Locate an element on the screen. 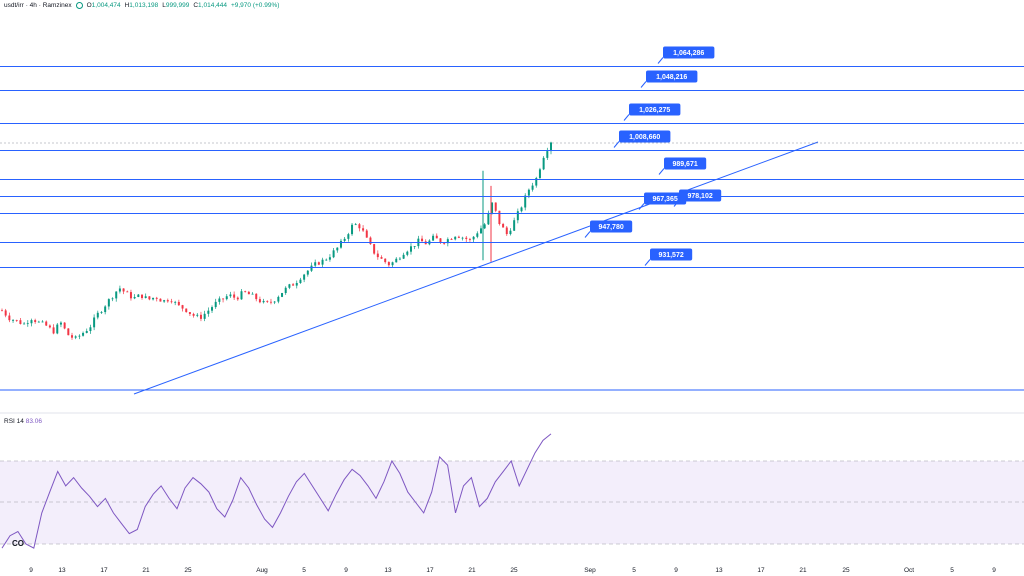 This screenshot has width=1024, height=576. svg-text: 989,671 is located at coordinates (684, 164).